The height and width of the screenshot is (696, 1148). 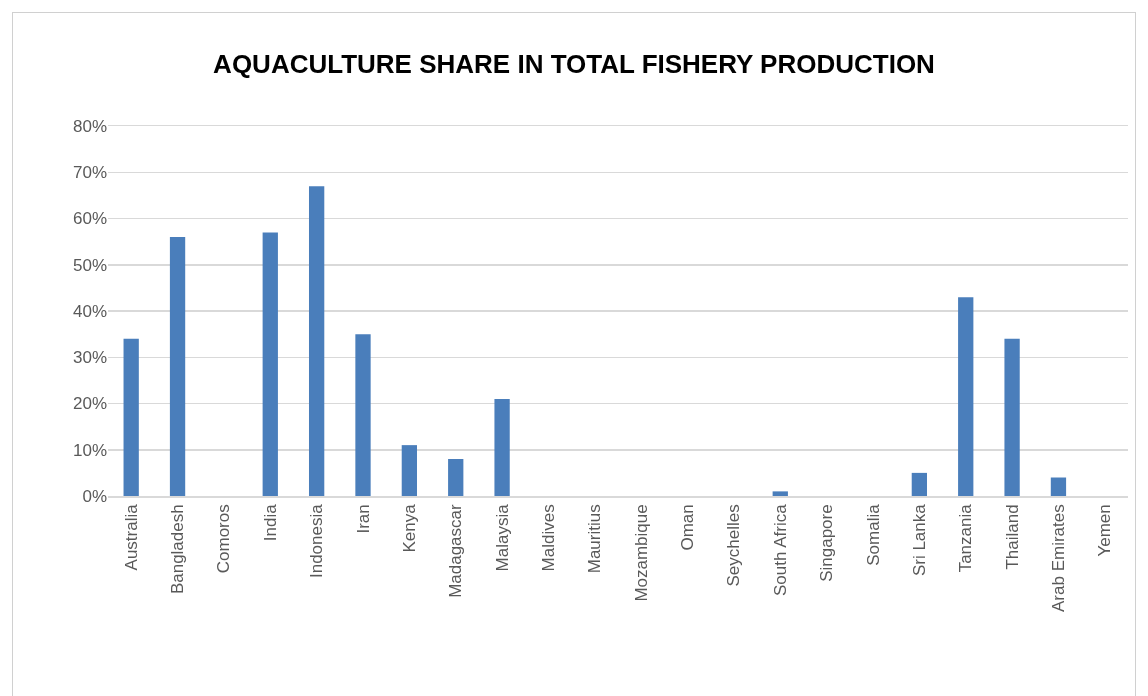 What do you see at coordinates (270, 522) in the screenshot?
I see `x-tick-label: India` at bounding box center [270, 522].